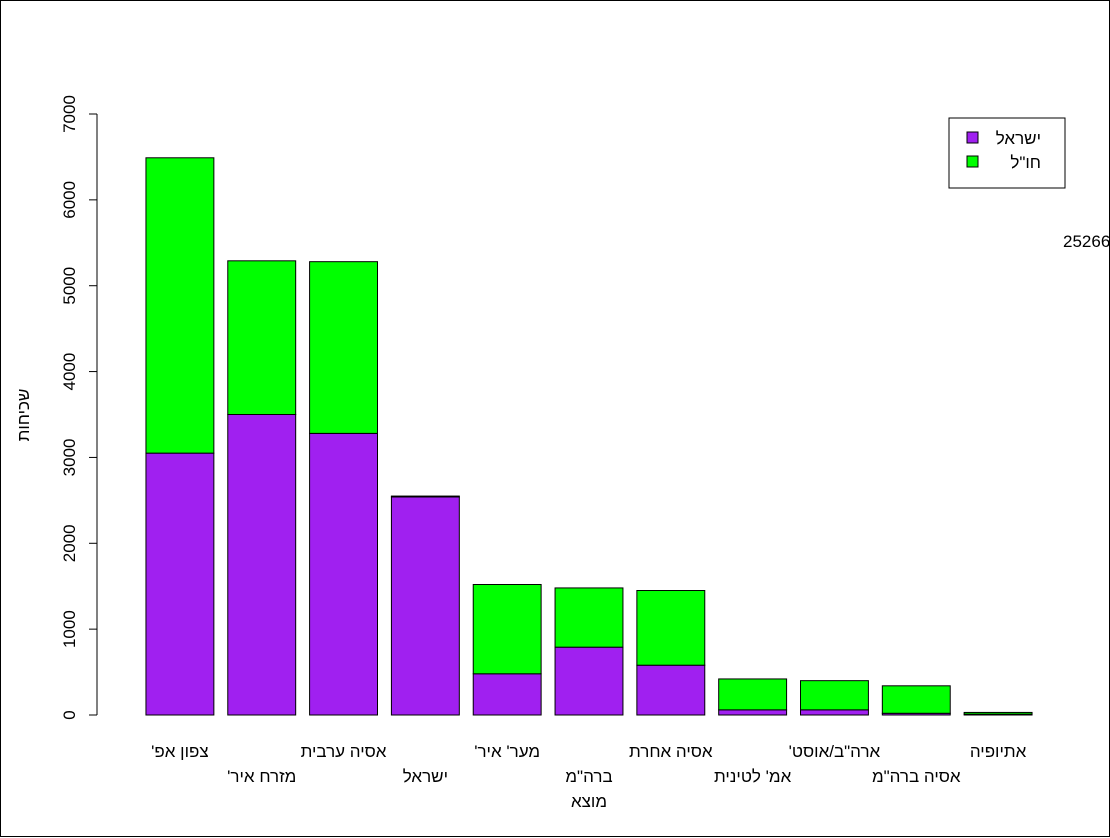 This screenshot has width=1110, height=838. I want to click on legend-box, so click(1007, 153).